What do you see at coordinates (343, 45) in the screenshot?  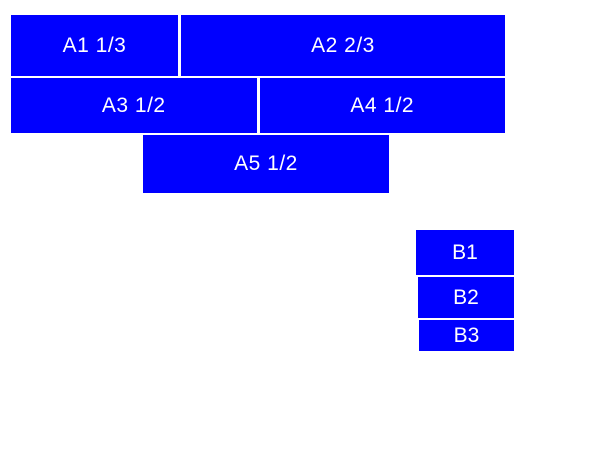 I see `box-a2: A2 2/3` at bounding box center [343, 45].